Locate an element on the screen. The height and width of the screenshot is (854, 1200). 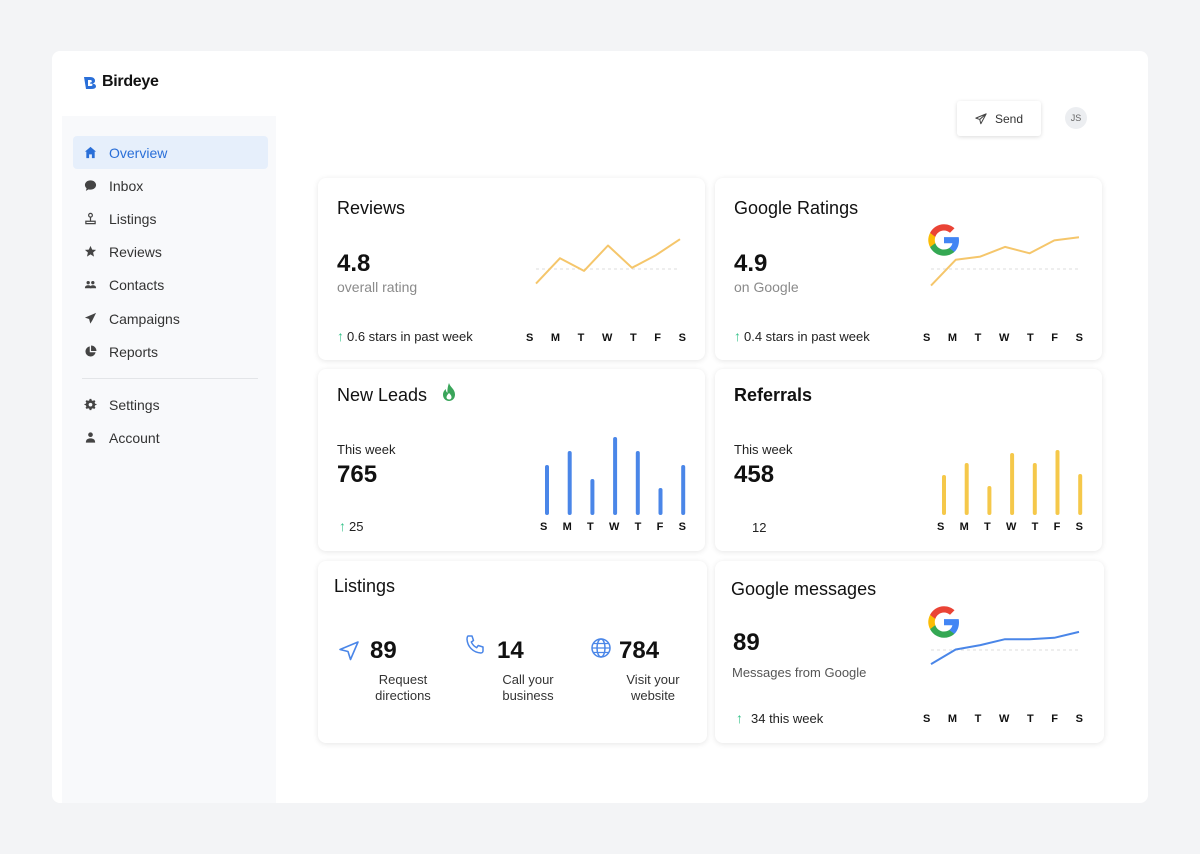
website-label: Visit your website is located at coordinates (653, 688).